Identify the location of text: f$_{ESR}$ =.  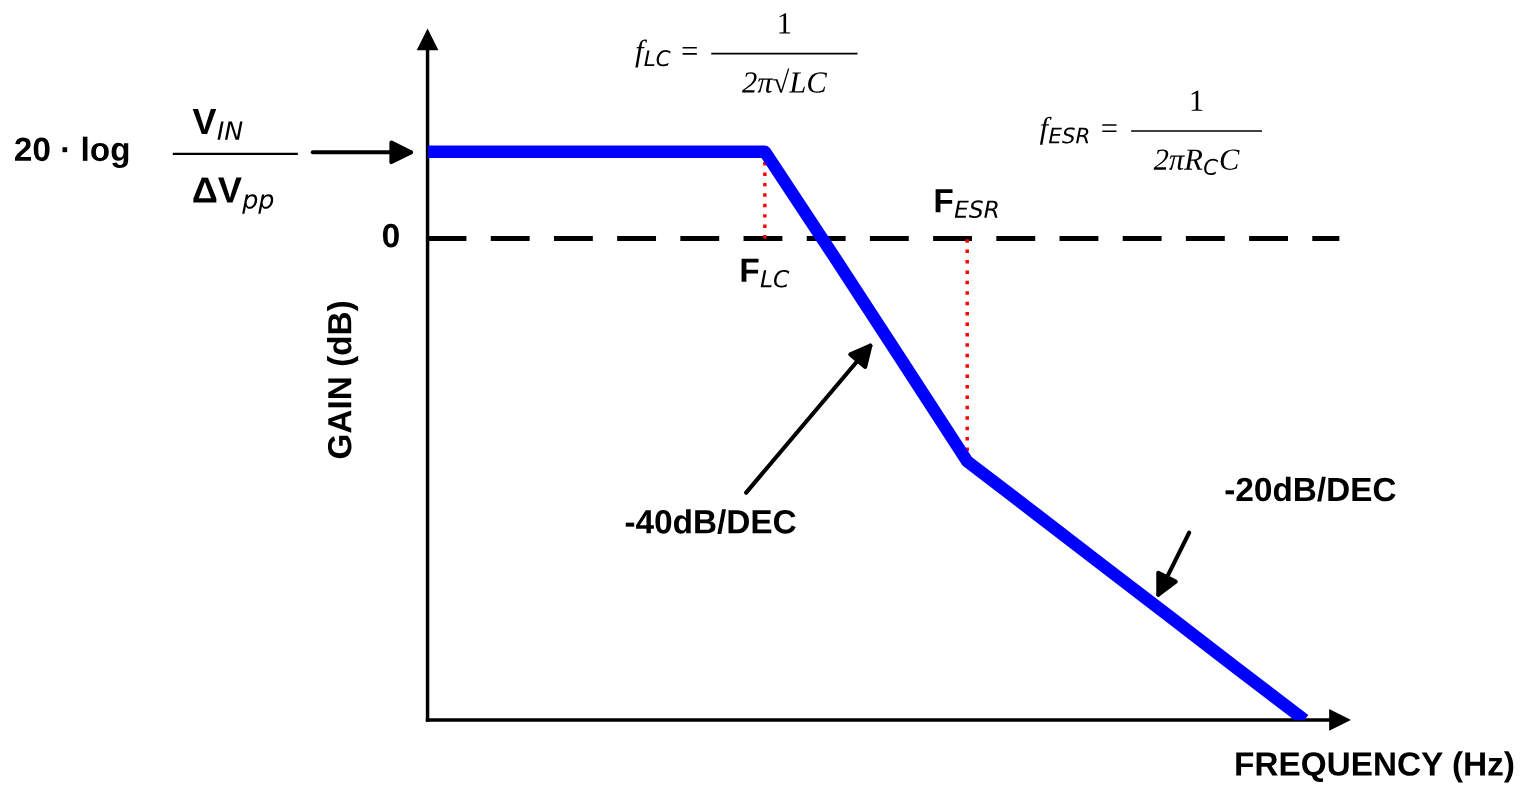
(1078, 130).